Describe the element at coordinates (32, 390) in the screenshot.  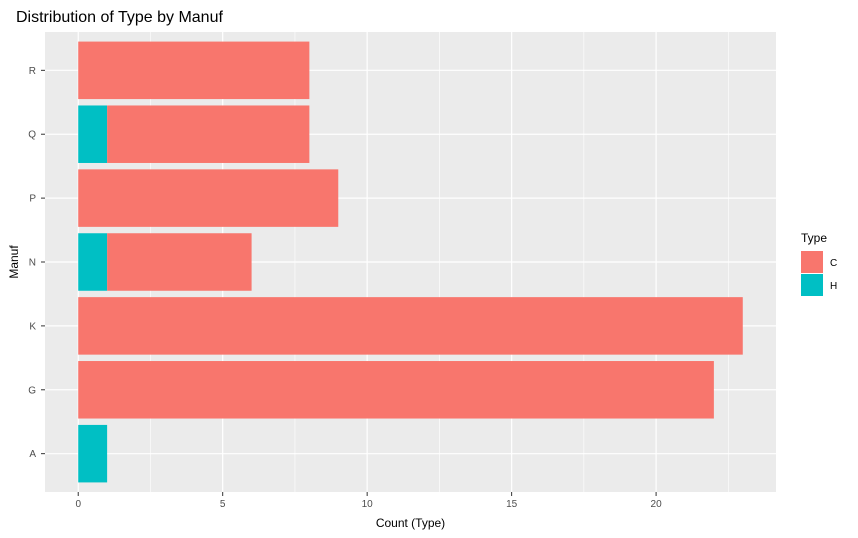
I see `y-tick-label: G` at that location.